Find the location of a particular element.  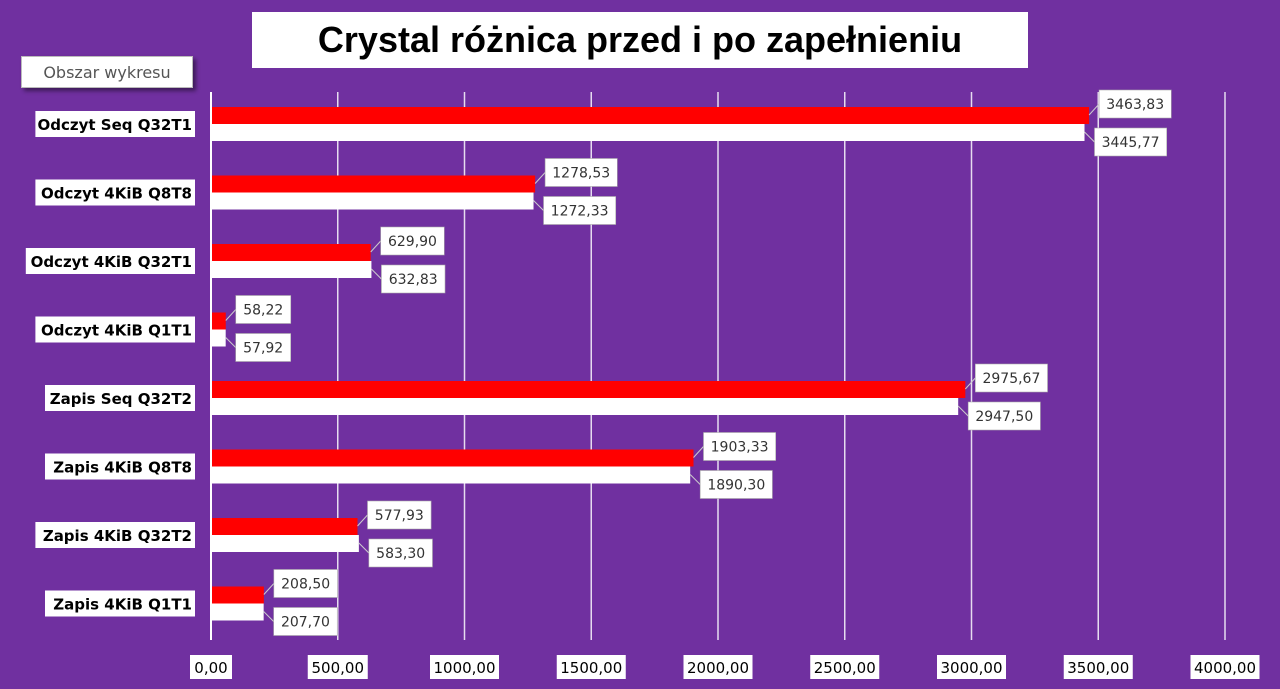

data-label: 629,90 is located at coordinates (412, 242).